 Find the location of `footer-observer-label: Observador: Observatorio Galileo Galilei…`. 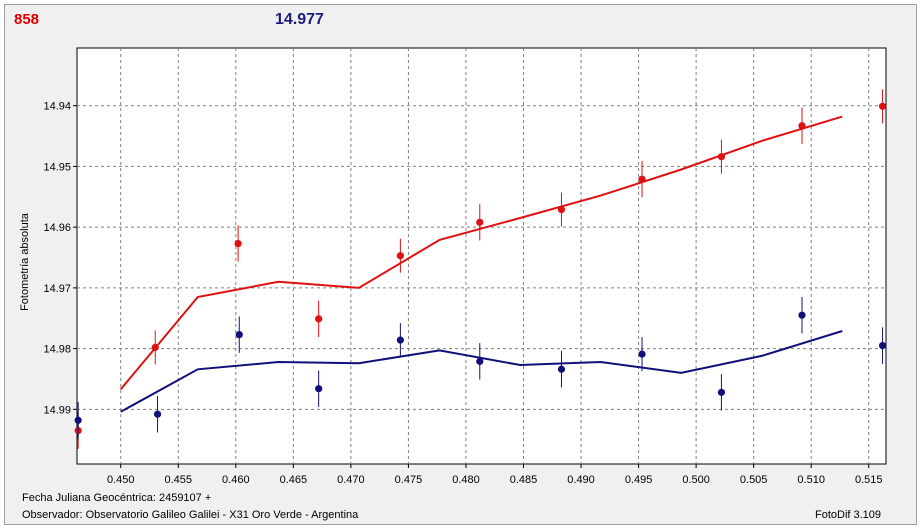

footer-observer-label: Observador: Observatorio Galileo Galilei… is located at coordinates (190, 515).